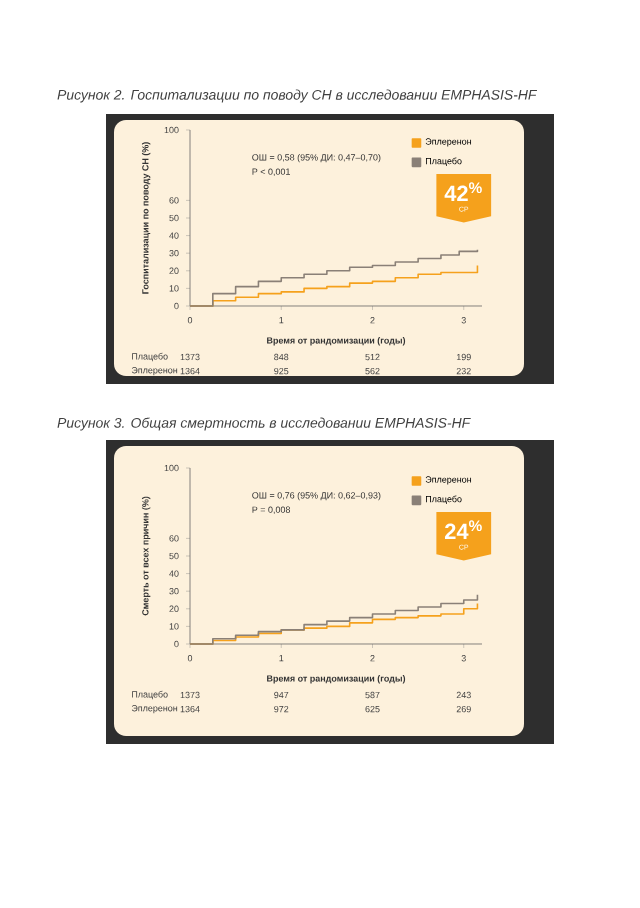  What do you see at coordinates (463, 529) in the screenshot?
I see `annotation: 24$^{%}$` at bounding box center [463, 529].